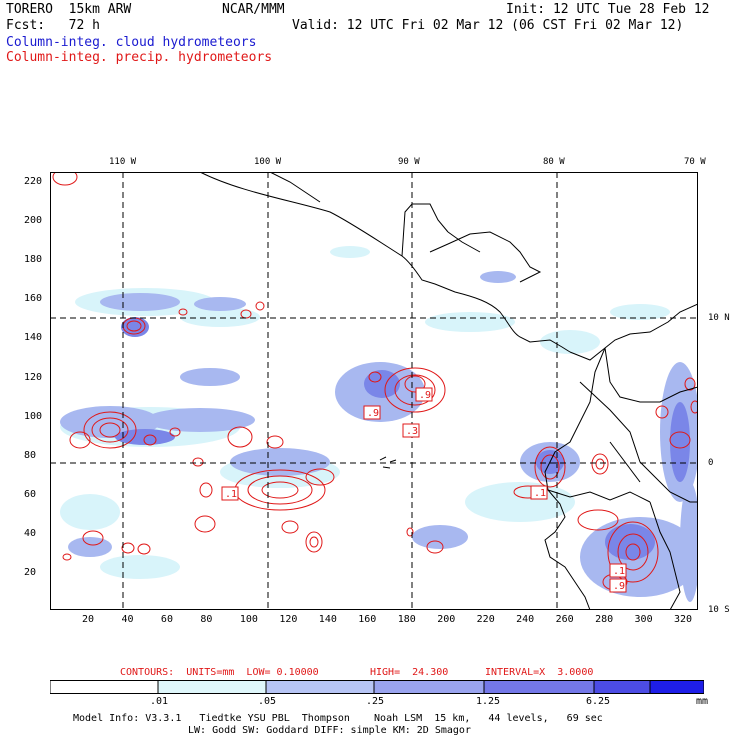  Describe the element at coordinates (30, 572) in the screenshot. I see `y-tick-label: 20` at that location.